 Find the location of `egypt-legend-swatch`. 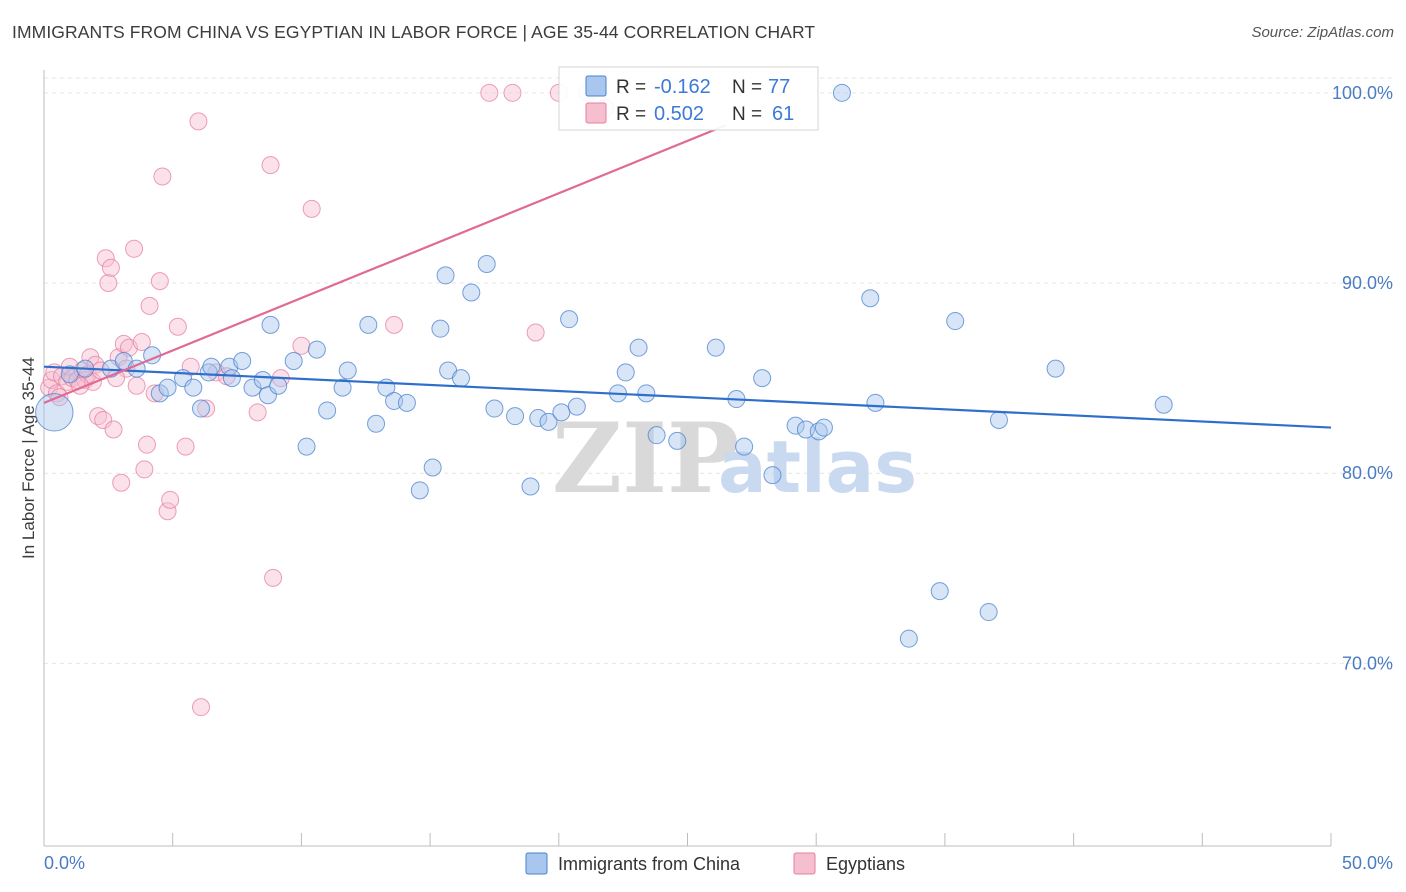

egypt-legend-swatch is located at coordinates (596, 113).